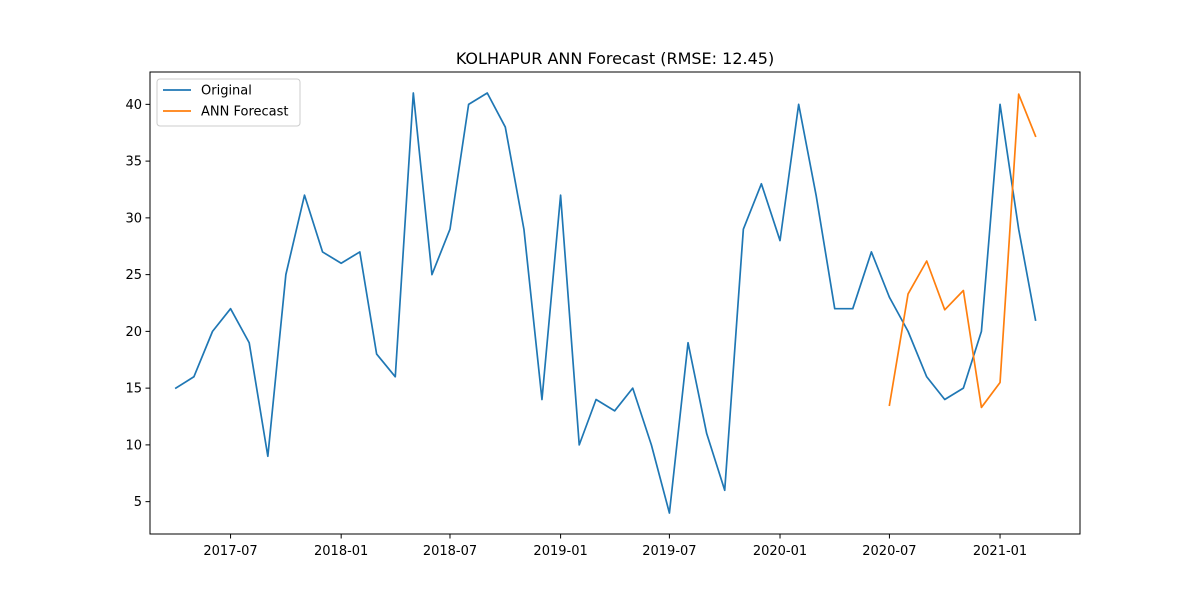 This screenshot has height=600, width=1200. What do you see at coordinates (137, 304) in the screenshot?
I see `y-axis: 5 10 15 20 25 30 35 40` at bounding box center [137, 304].